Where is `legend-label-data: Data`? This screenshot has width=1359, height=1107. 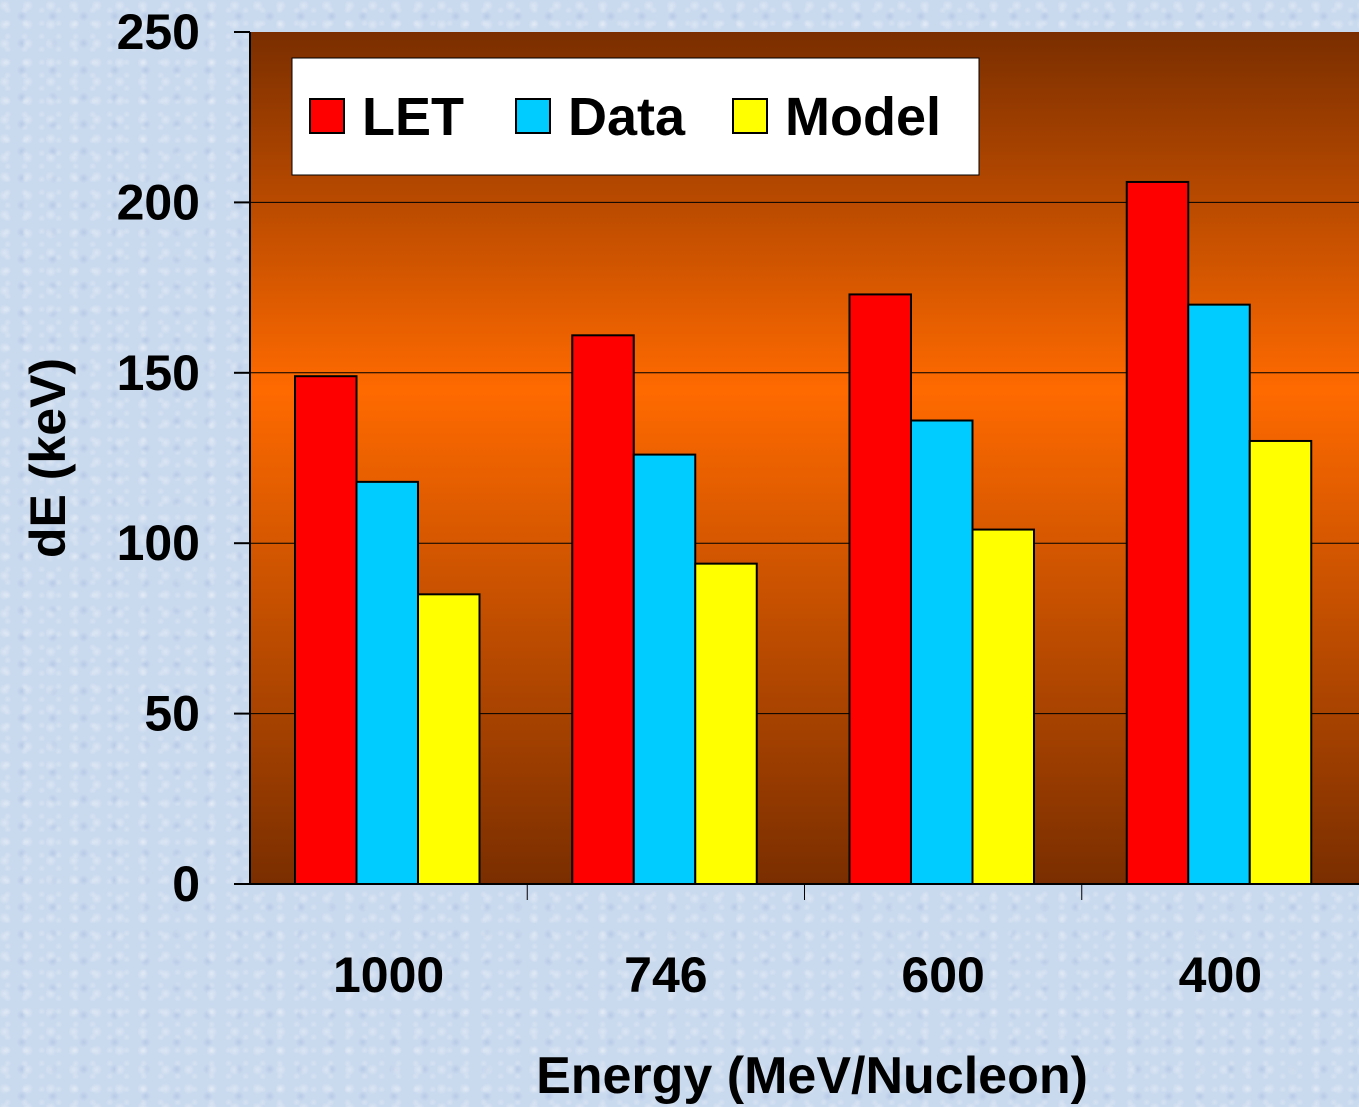
legend-label-data: Data is located at coordinates (627, 117).